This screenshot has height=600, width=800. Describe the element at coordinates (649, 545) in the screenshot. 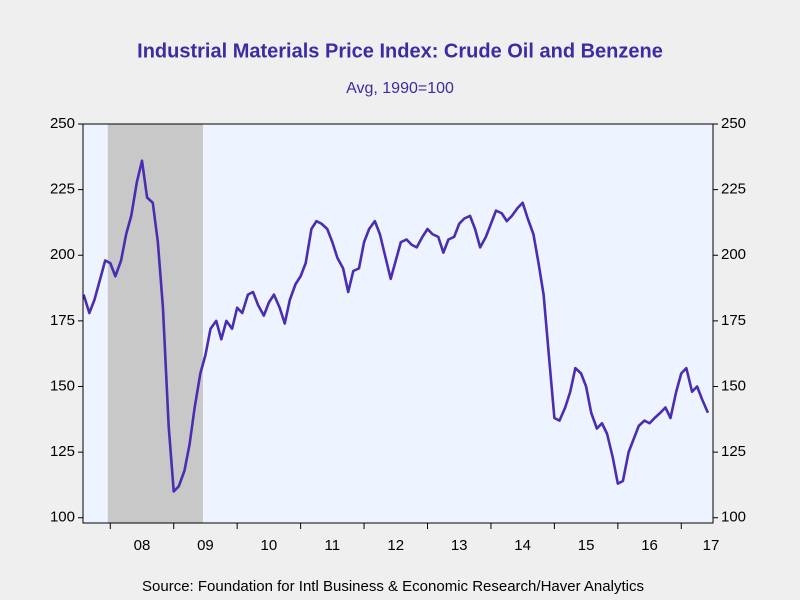

I see `x-tick-label: 16` at that location.